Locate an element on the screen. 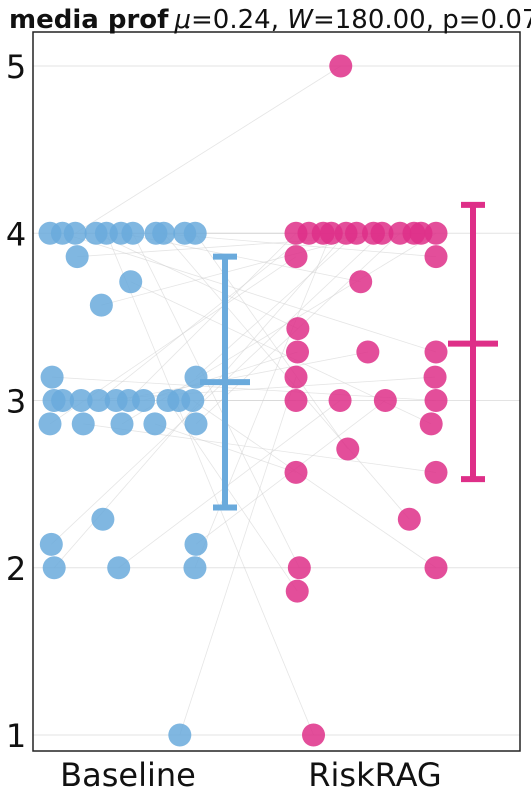 This screenshot has height=796, width=531. y-tick-label: 3 is located at coordinates (16, 402).